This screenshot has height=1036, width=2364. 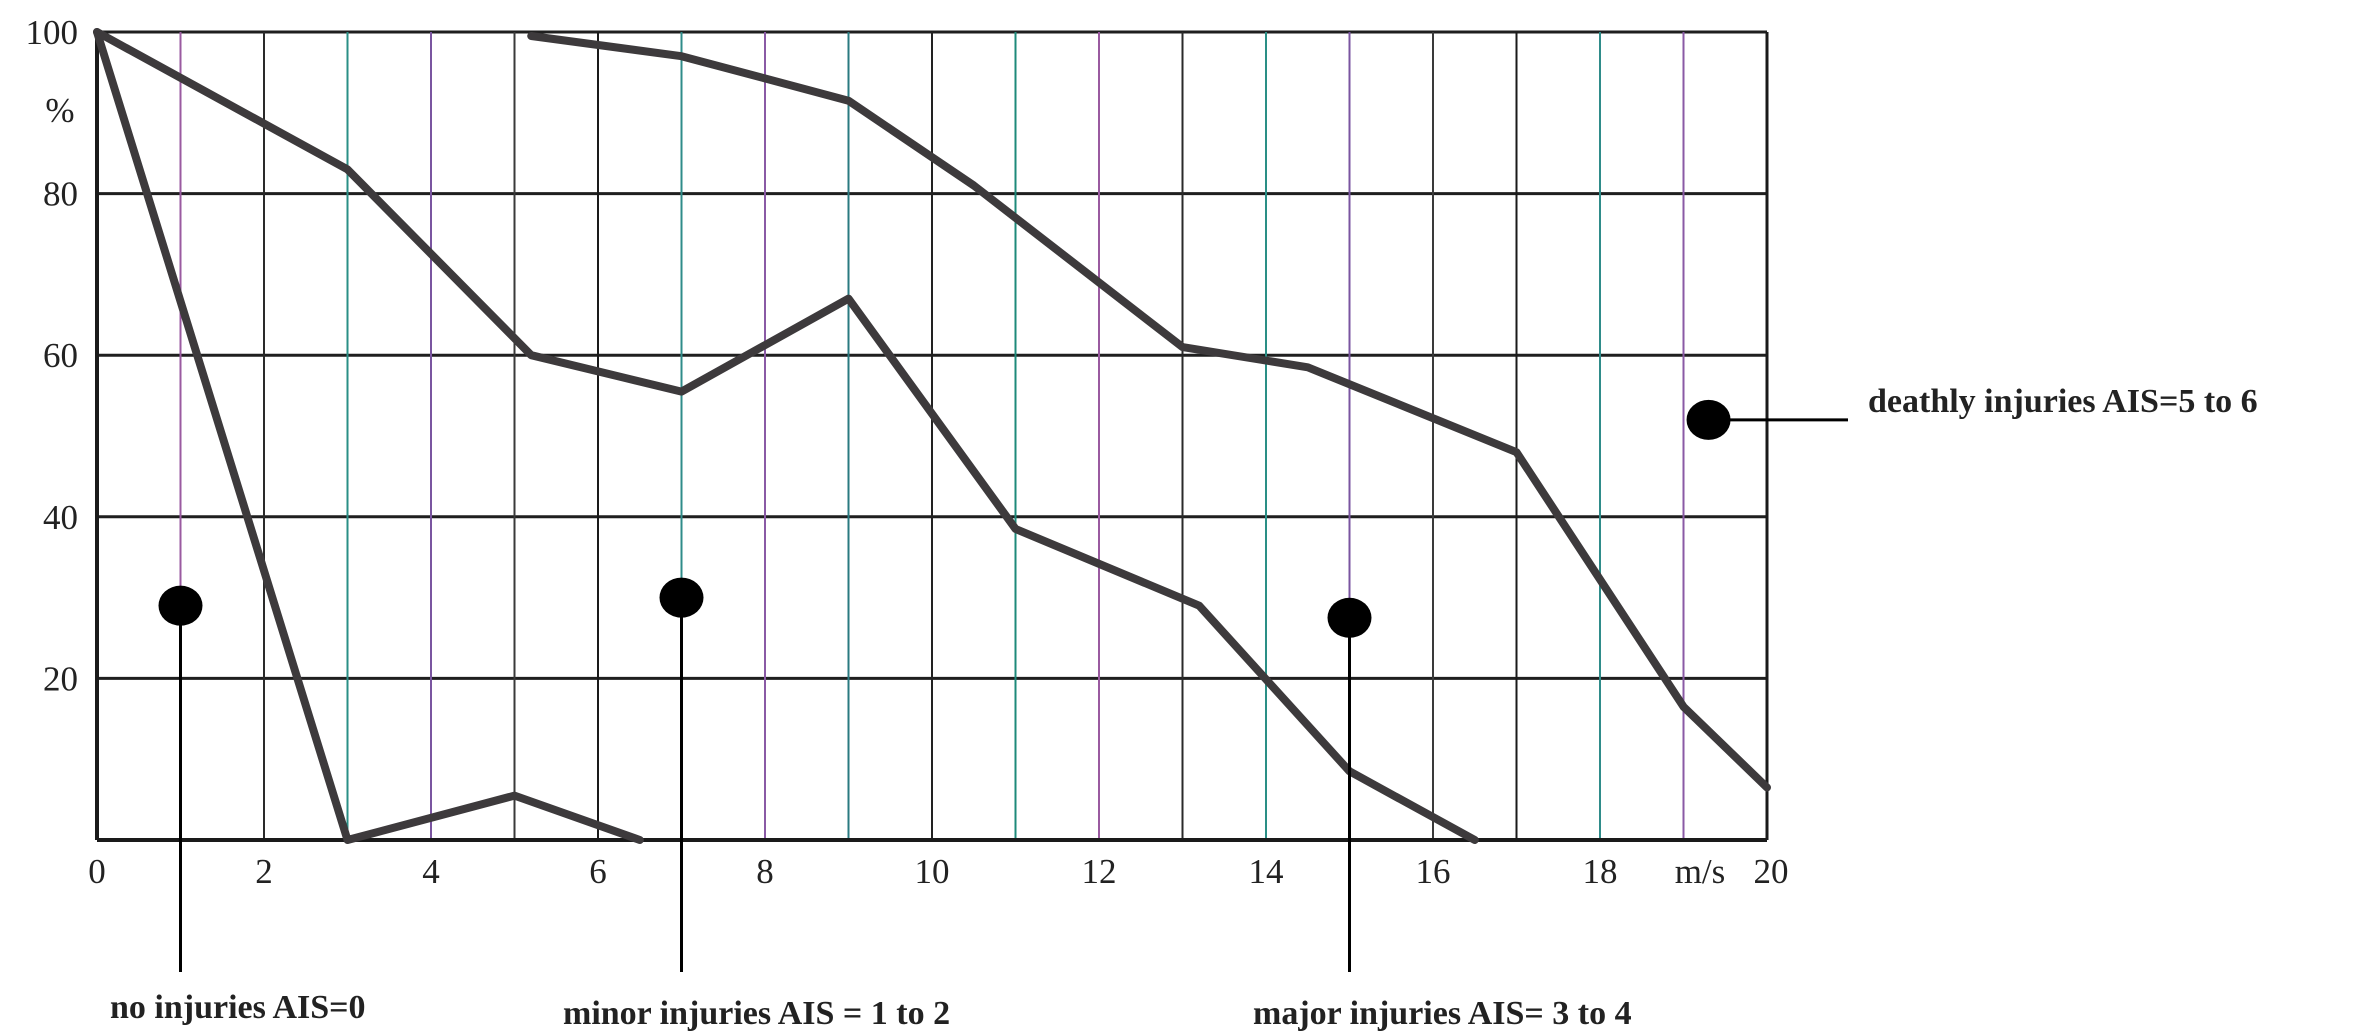 I want to click on annotation-label-no-injuries: no injuries AIS=0, so click(x=238, y=1007).